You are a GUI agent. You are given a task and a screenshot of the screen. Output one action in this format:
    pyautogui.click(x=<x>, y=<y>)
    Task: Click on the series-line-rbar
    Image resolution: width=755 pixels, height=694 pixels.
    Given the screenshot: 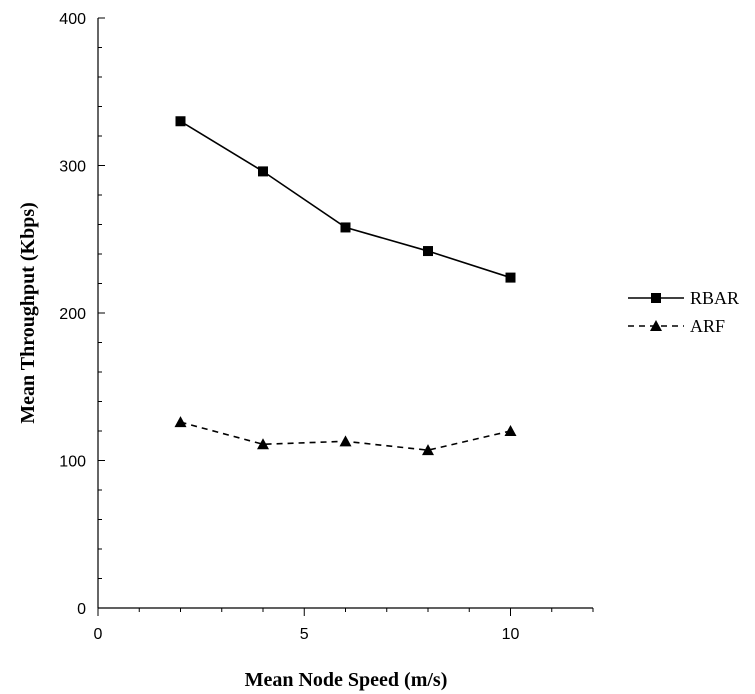 What is the action you would take?
    pyautogui.click(x=345, y=199)
    